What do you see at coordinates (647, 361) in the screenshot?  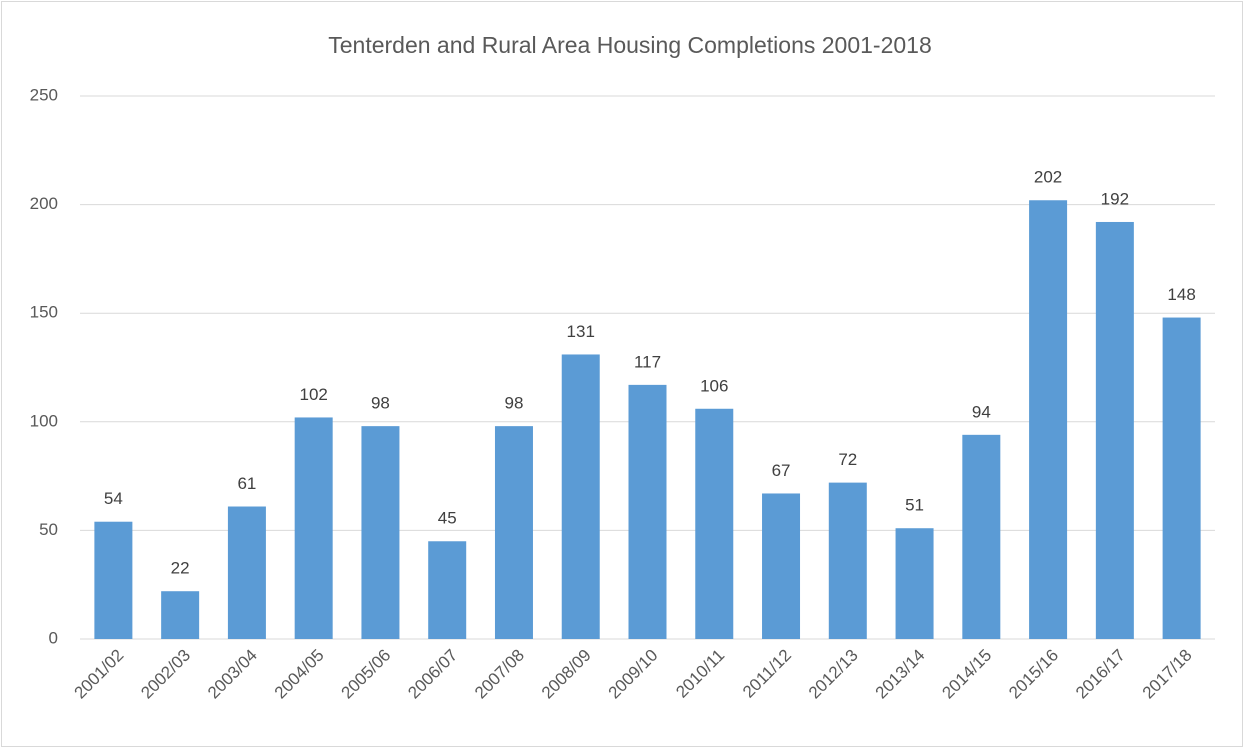 I see `data-label: 117` at bounding box center [647, 361].